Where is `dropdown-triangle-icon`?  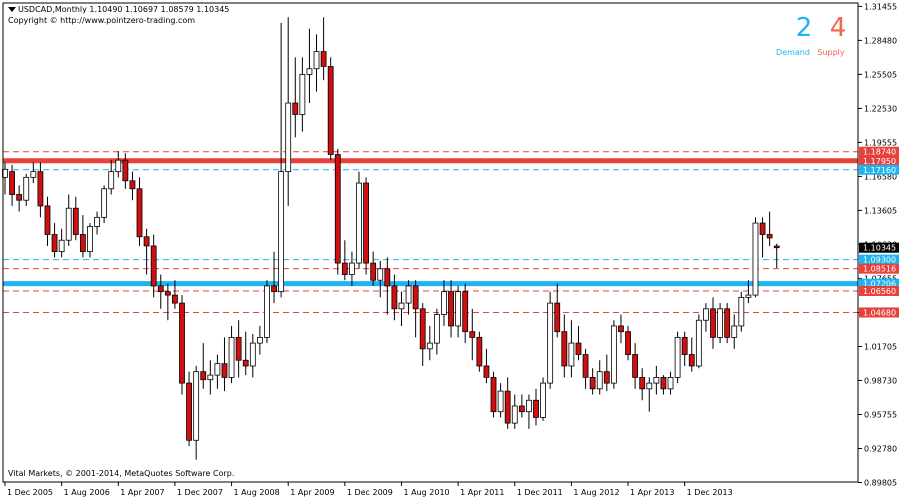
dropdown-triangle-icon is located at coordinates (12, 9).